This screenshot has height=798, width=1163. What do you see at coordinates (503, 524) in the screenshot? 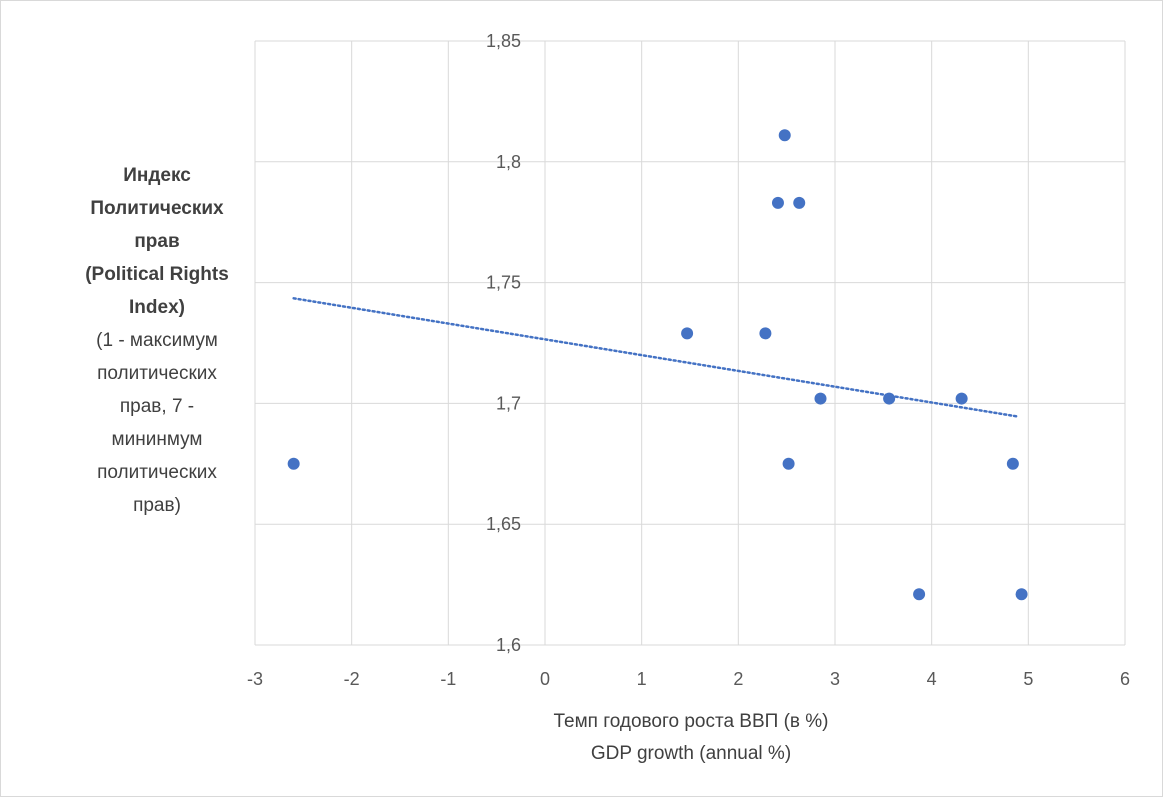
I see `y-tick-label: 1,65` at bounding box center [503, 524].